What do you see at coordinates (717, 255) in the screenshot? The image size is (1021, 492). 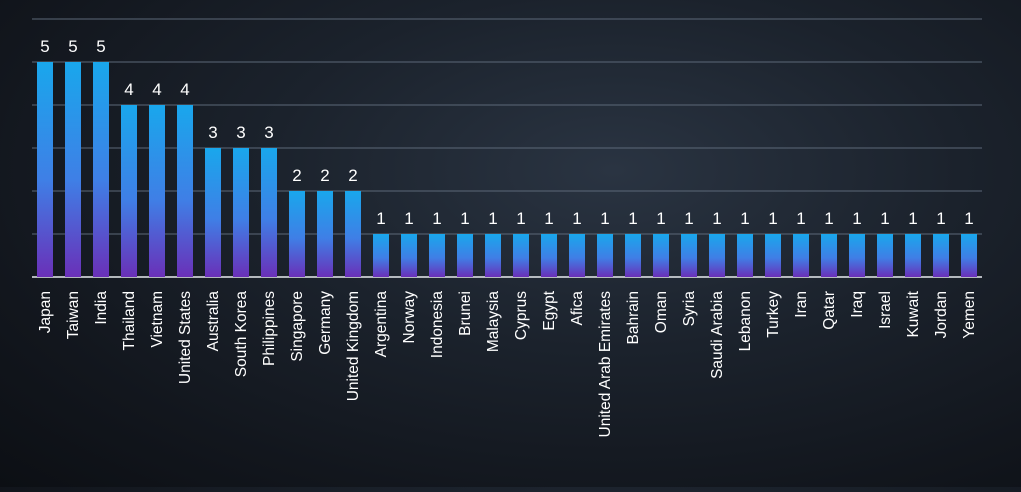 I see `bar-saudi-arabia` at bounding box center [717, 255].